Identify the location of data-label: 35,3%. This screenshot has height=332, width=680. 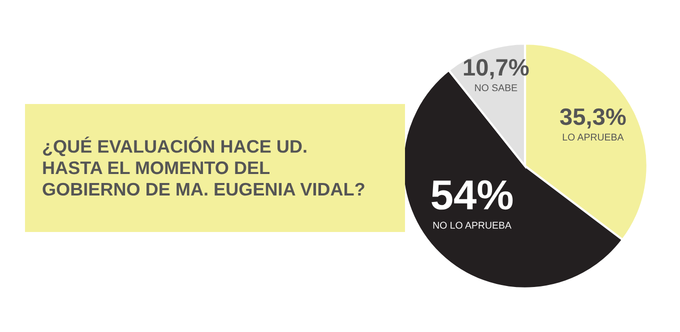
(593, 118).